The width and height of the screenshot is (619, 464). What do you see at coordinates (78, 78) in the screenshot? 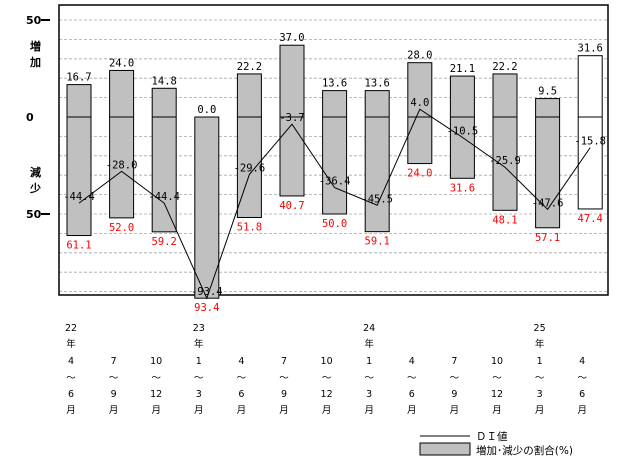
I see `bar-label-increase: 16.7` at bounding box center [78, 78].